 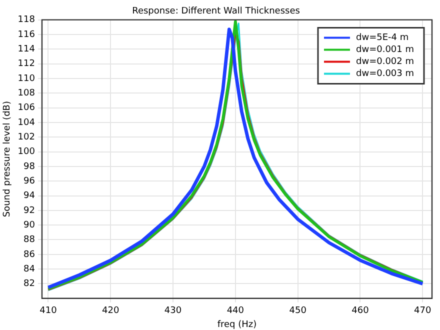 What do you see at coordinates (29, 211) in the screenshot?
I see `y-tick-label: 92` at bounding box center [29, 211].